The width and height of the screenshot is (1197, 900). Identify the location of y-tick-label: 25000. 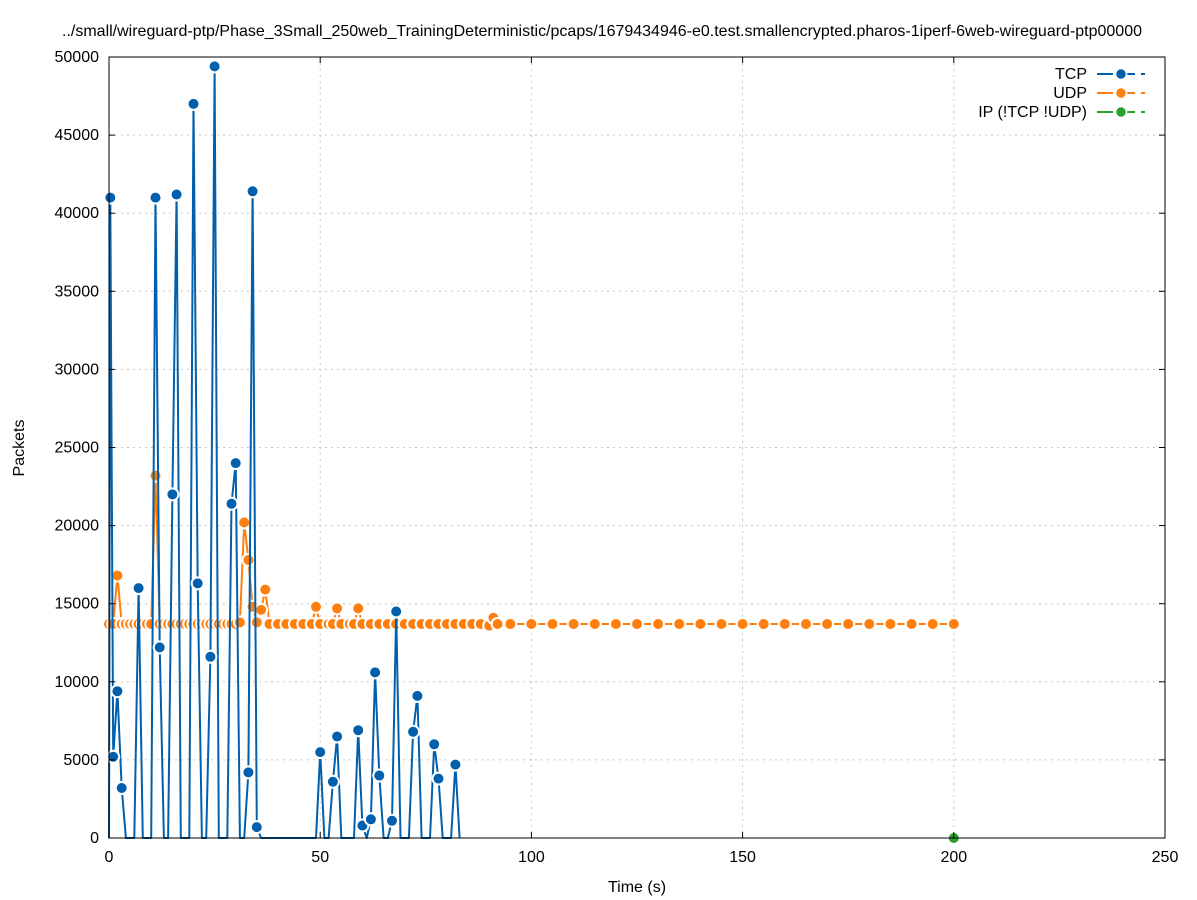
(77, 448).